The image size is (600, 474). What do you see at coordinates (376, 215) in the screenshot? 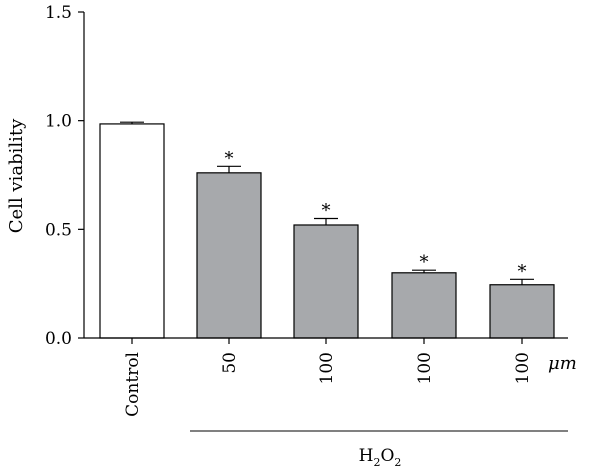
I see `significance-group: * * * *` at bounding box center [376, 215].